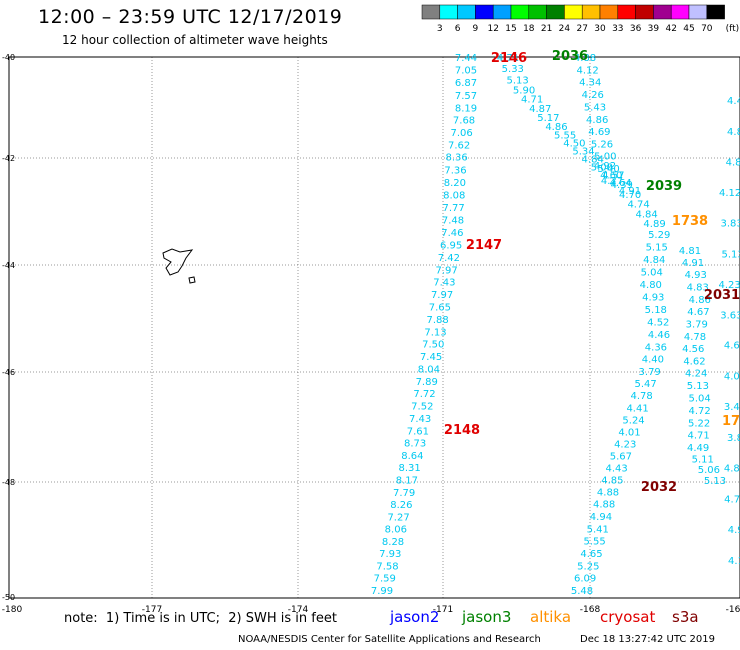 This screenshot has width=740, height=650. Describe the element at coordinates (590, 83) in the screenshot. I see `wave-height-value: 4.34` at that location.